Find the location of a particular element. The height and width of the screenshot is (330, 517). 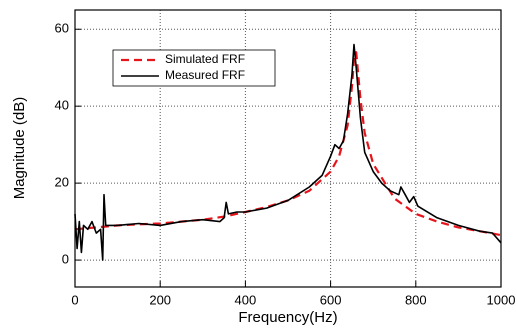

legend-label: Simulated FRF is located at coordinates (205, 59).